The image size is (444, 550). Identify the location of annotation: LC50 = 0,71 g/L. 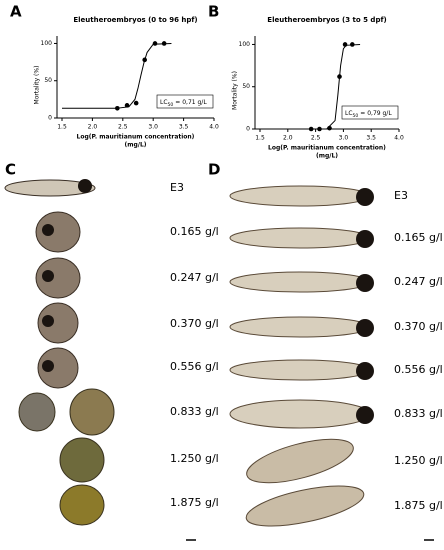
(183, 103).